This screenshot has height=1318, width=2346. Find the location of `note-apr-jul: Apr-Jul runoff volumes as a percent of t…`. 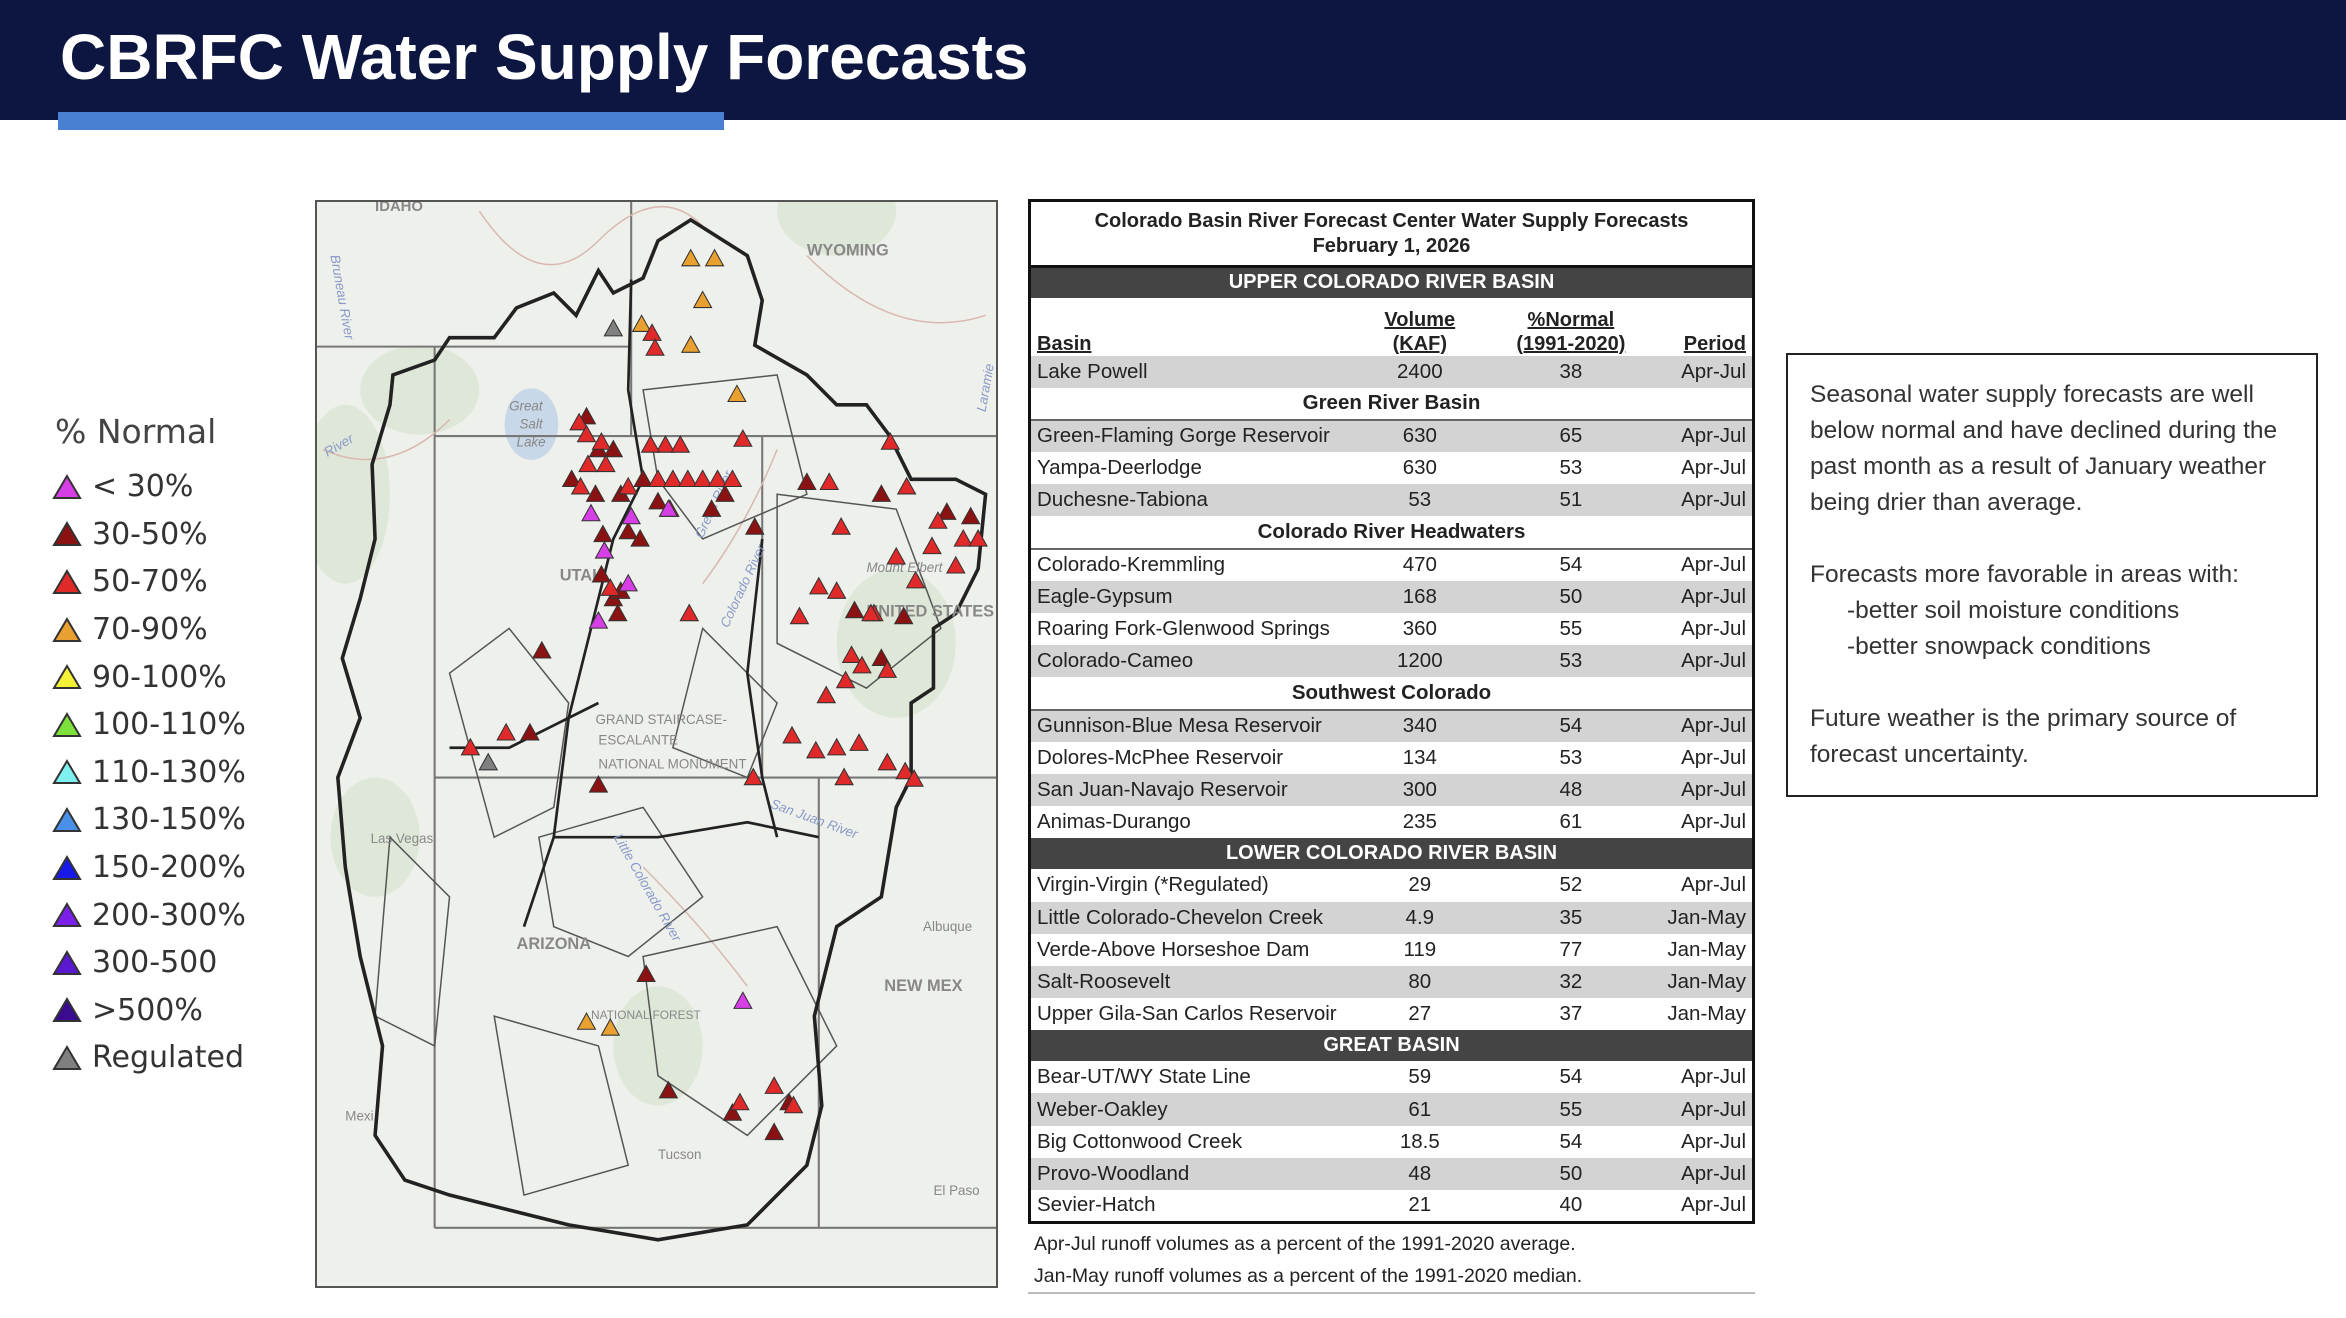

note-apr-jul: Apr-Jul runoff volumes as a percent of t… is located at coordinates (1305, 1243).